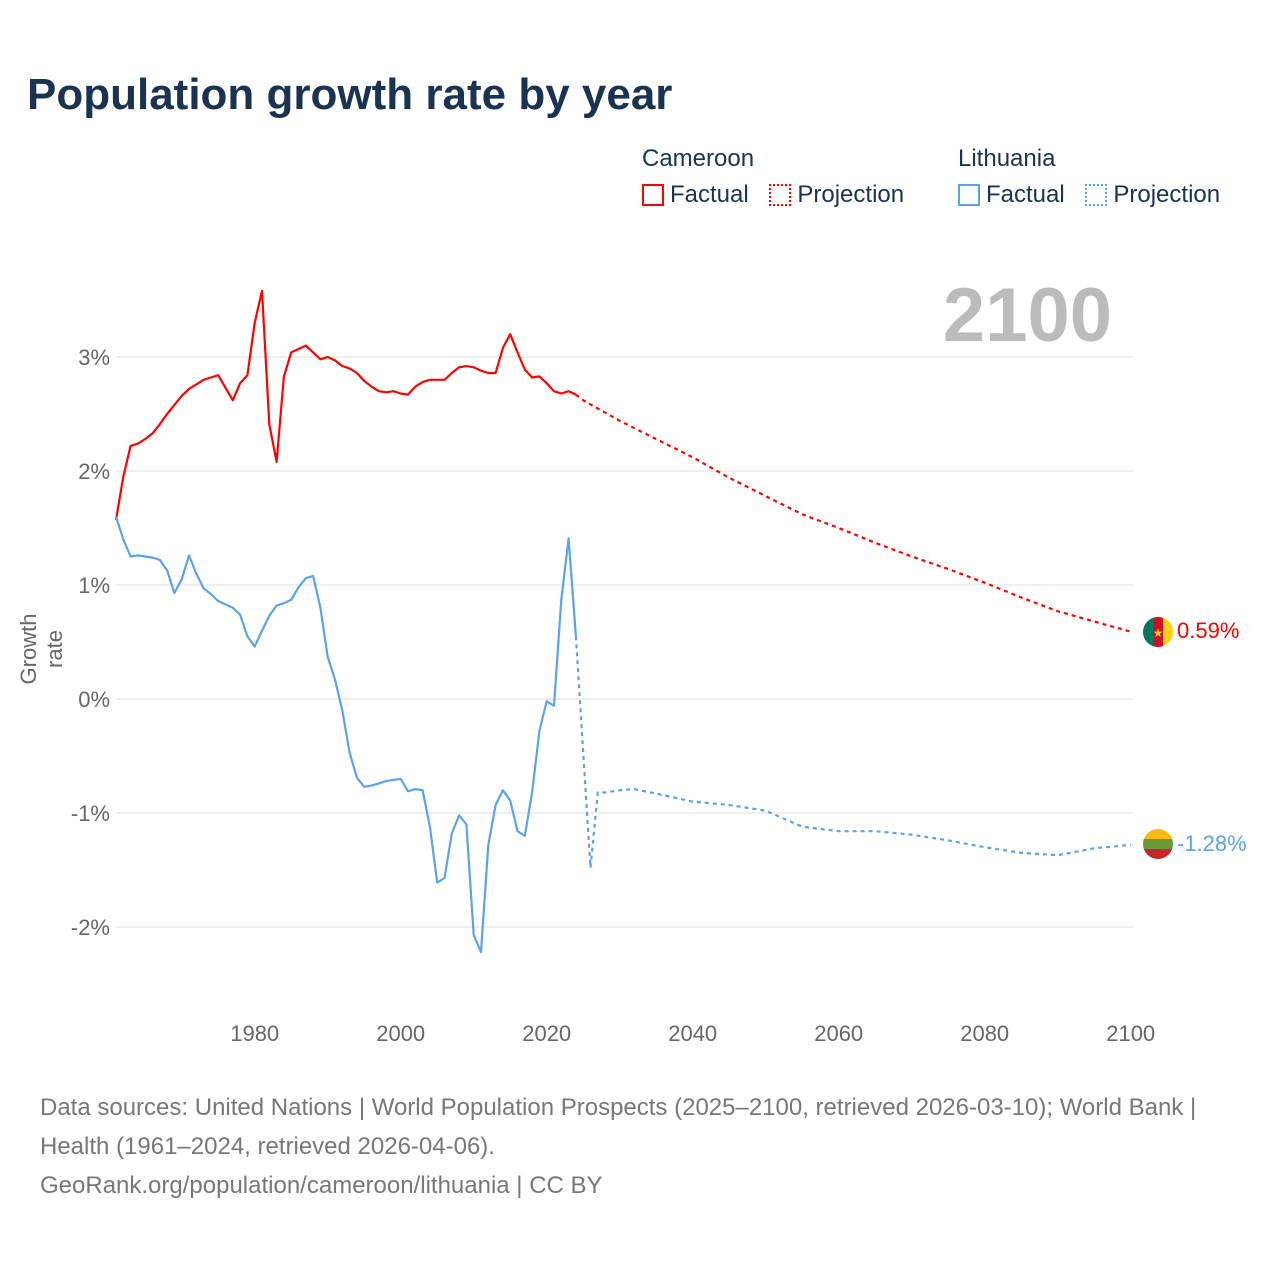  Describe the element at coordinates (94, 357) in the screenshot. I see `y-tick-label: 3%` at that location.